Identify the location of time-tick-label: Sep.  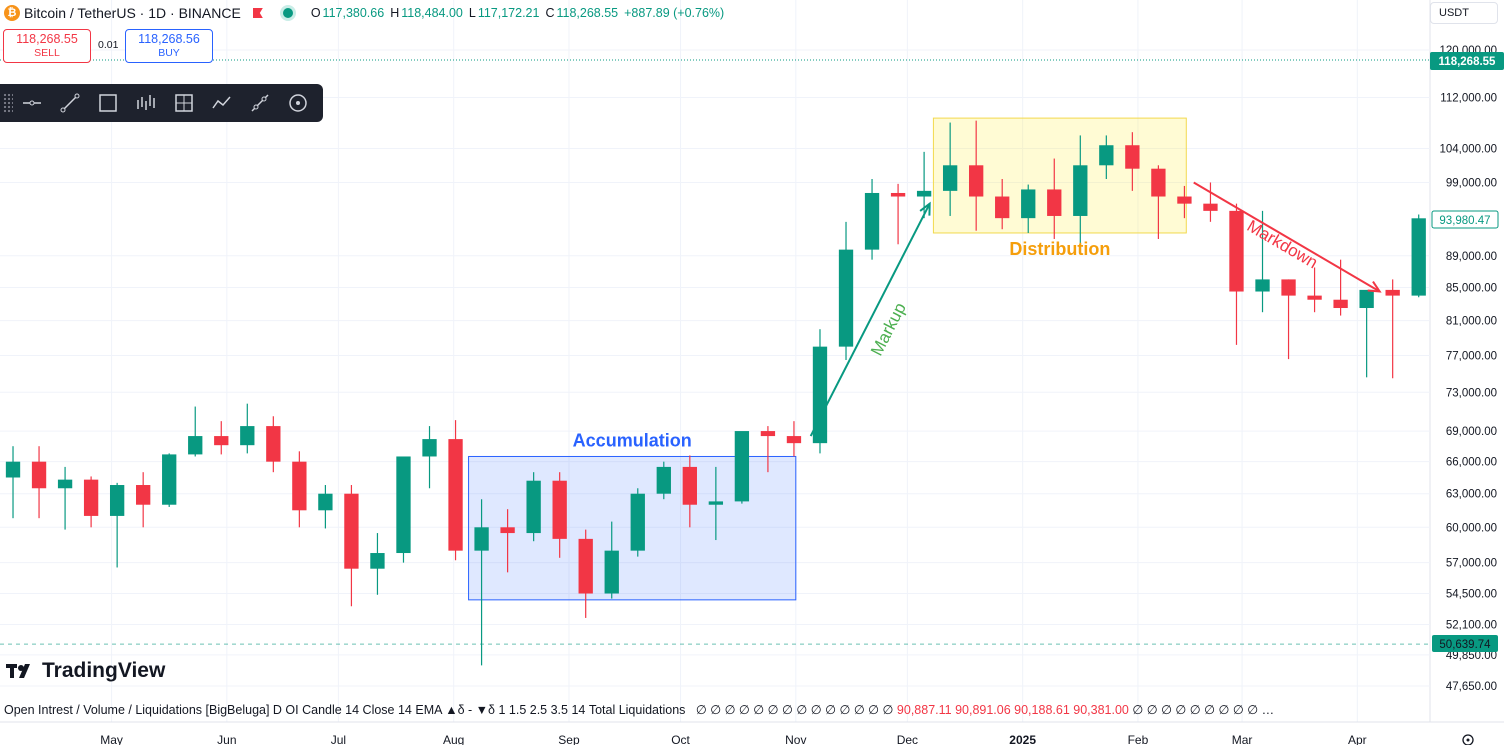
(569, 739).